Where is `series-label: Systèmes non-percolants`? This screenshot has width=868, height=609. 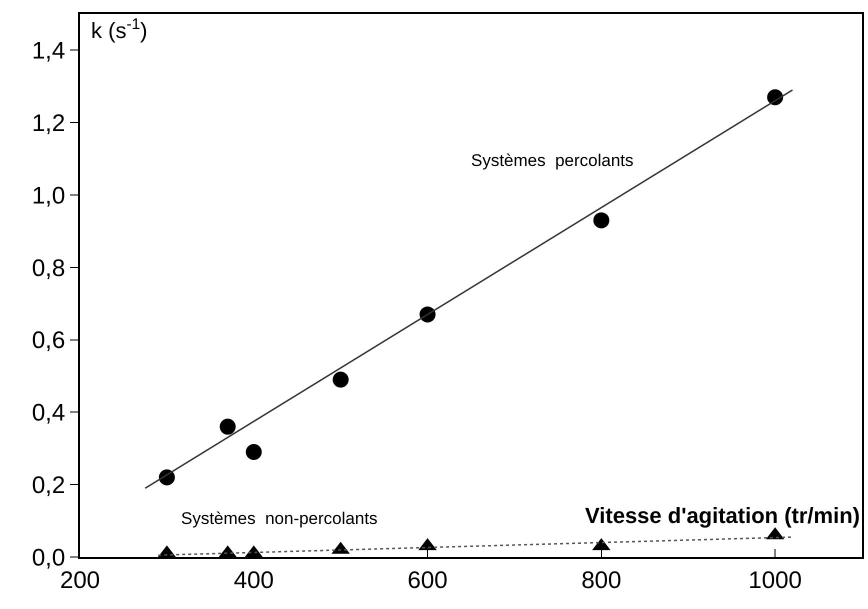
series-label: Systèmes non-percolants is located at coordinates (279, 518).